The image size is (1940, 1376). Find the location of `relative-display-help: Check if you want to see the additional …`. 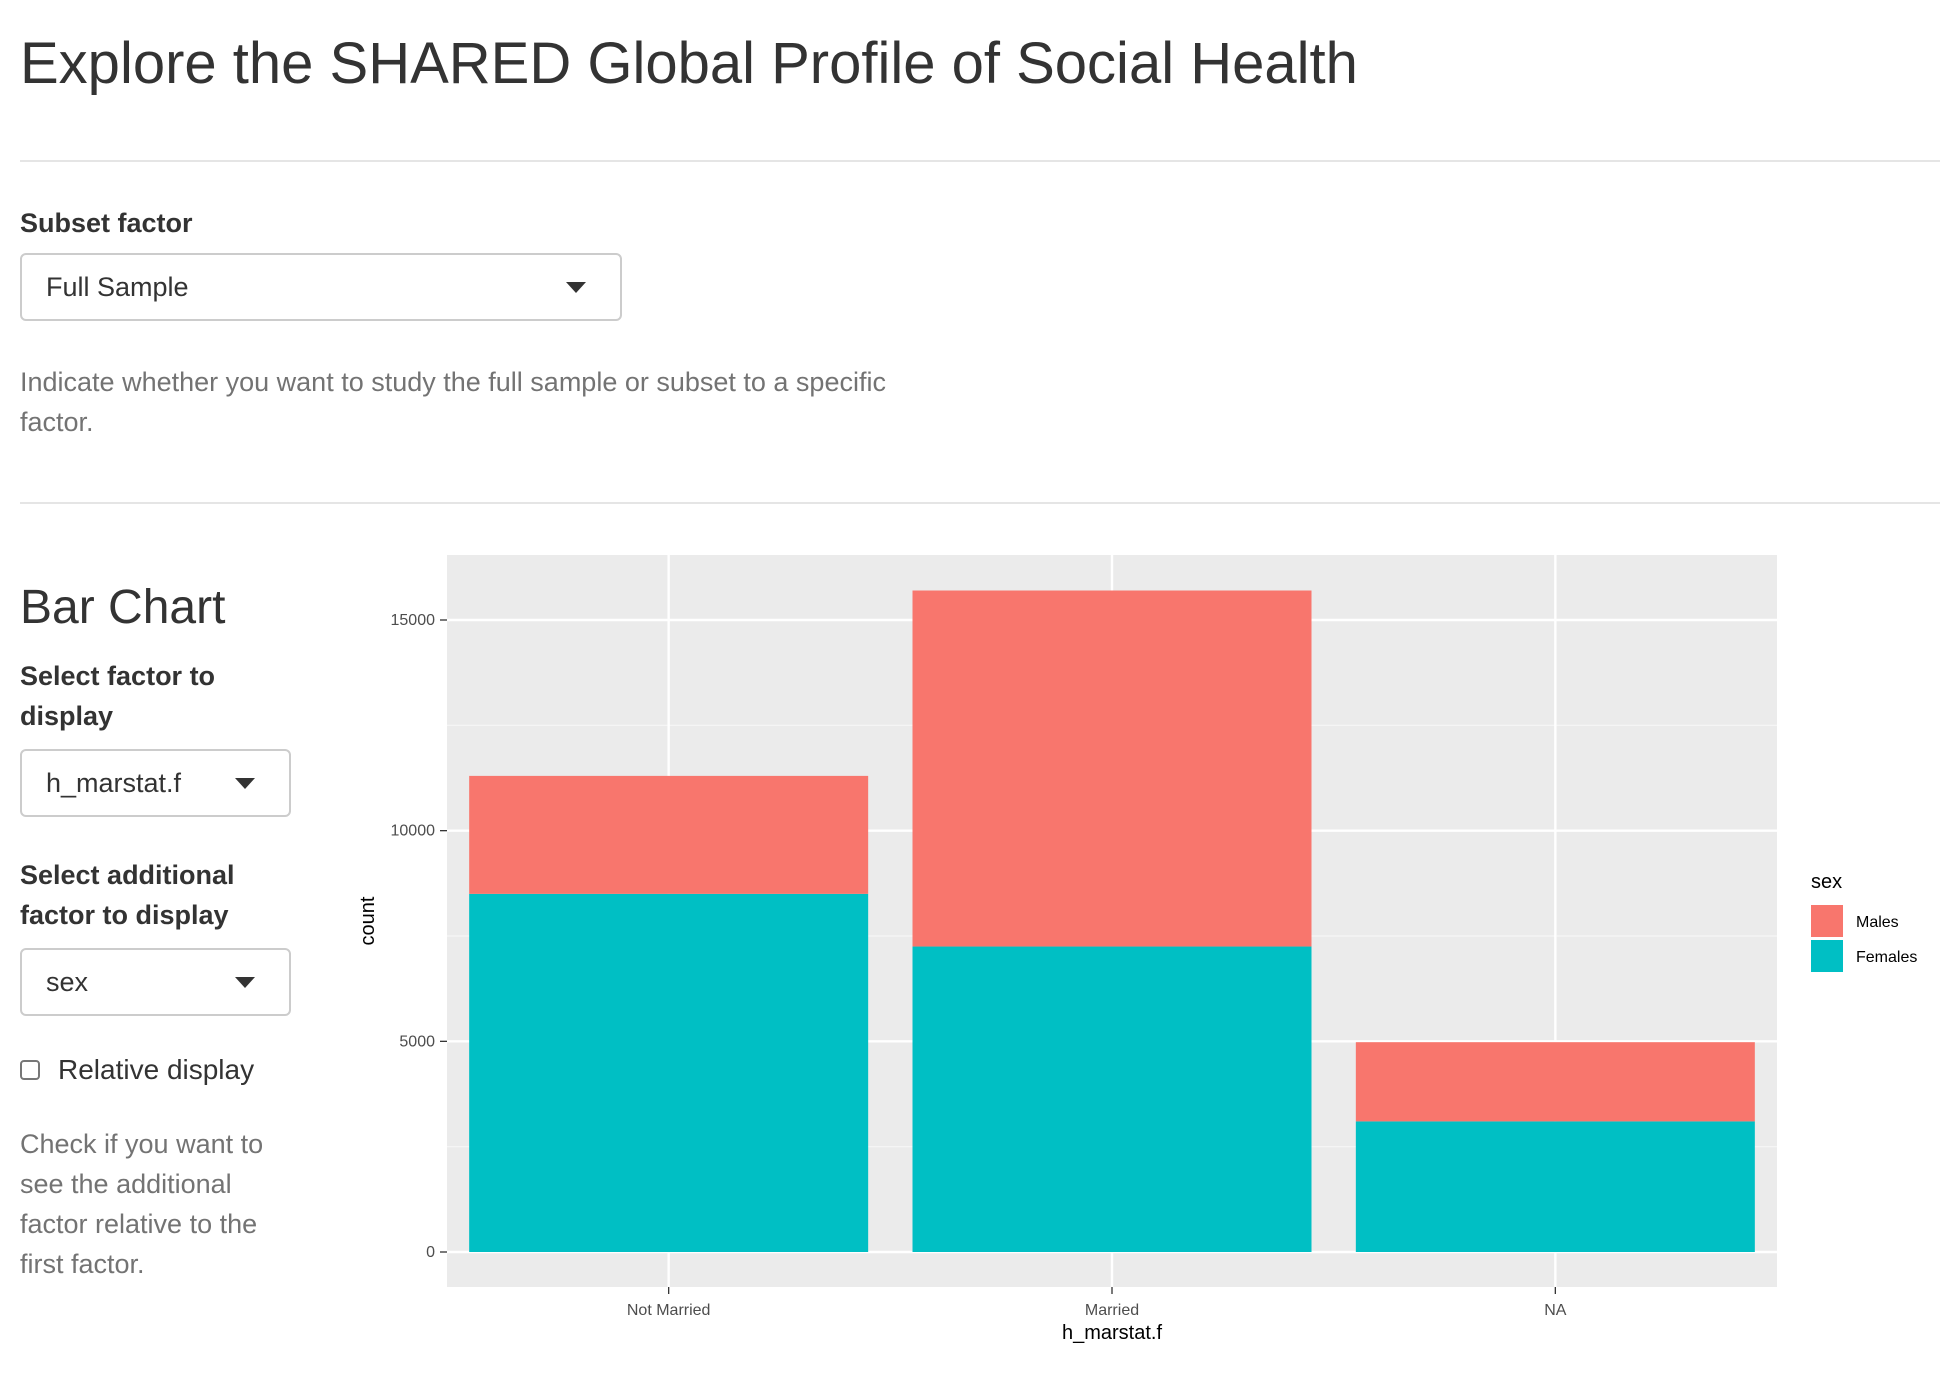

relative-display-help: Check if you want to see the additional … is located at coordinates (142, 1204).